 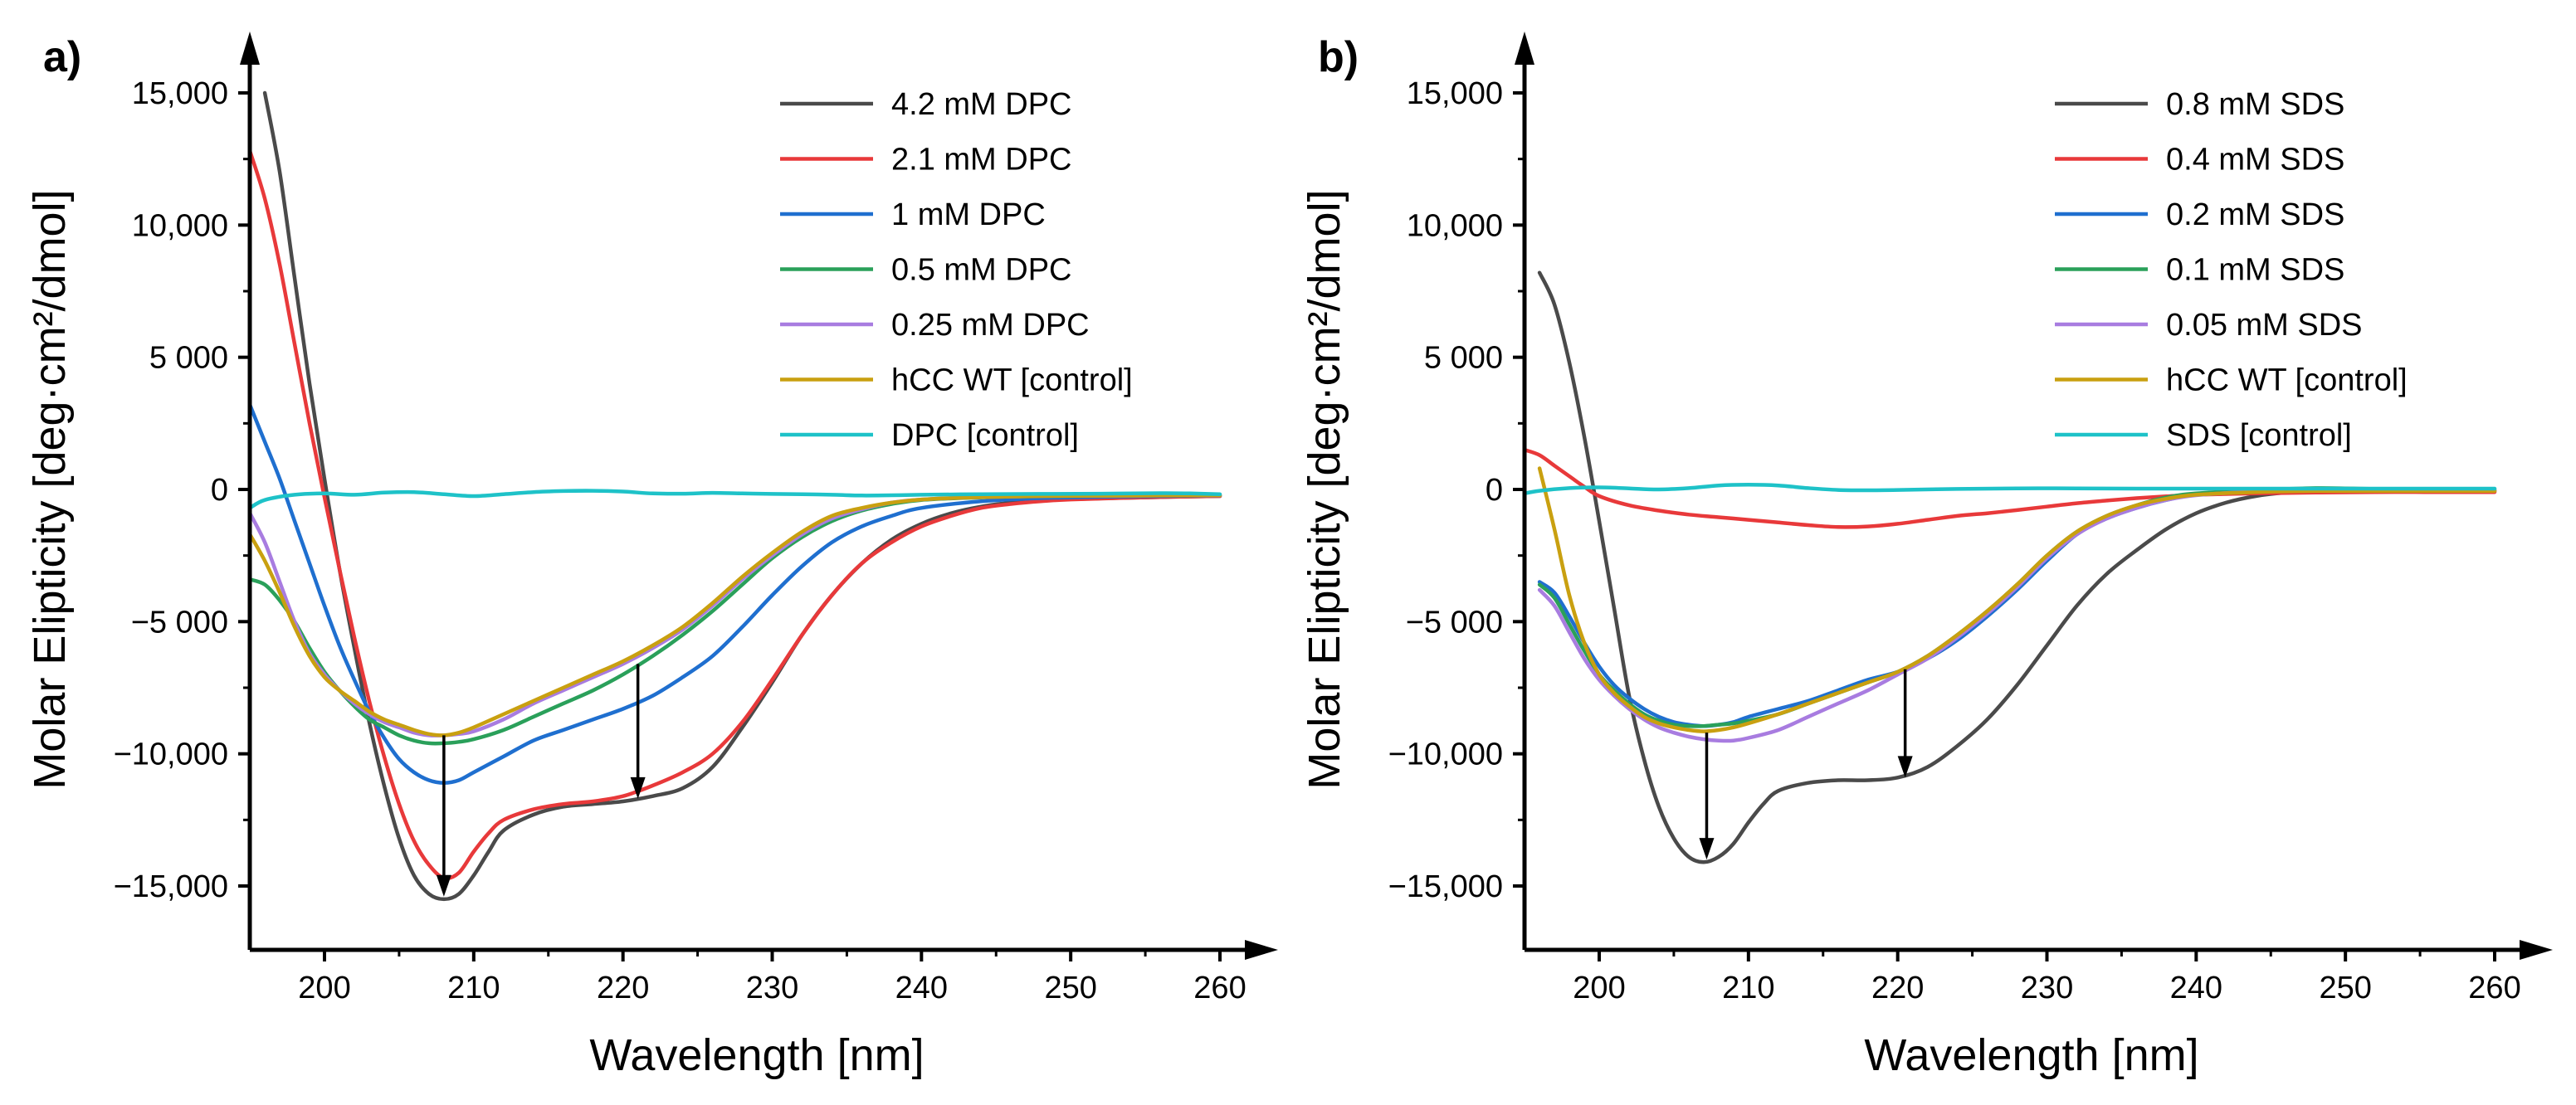 What do you see at coordinates (990, 325) in the screenshot?
I see `legend-label: 0.25 mM DPC` at bounding box center [990, 325].